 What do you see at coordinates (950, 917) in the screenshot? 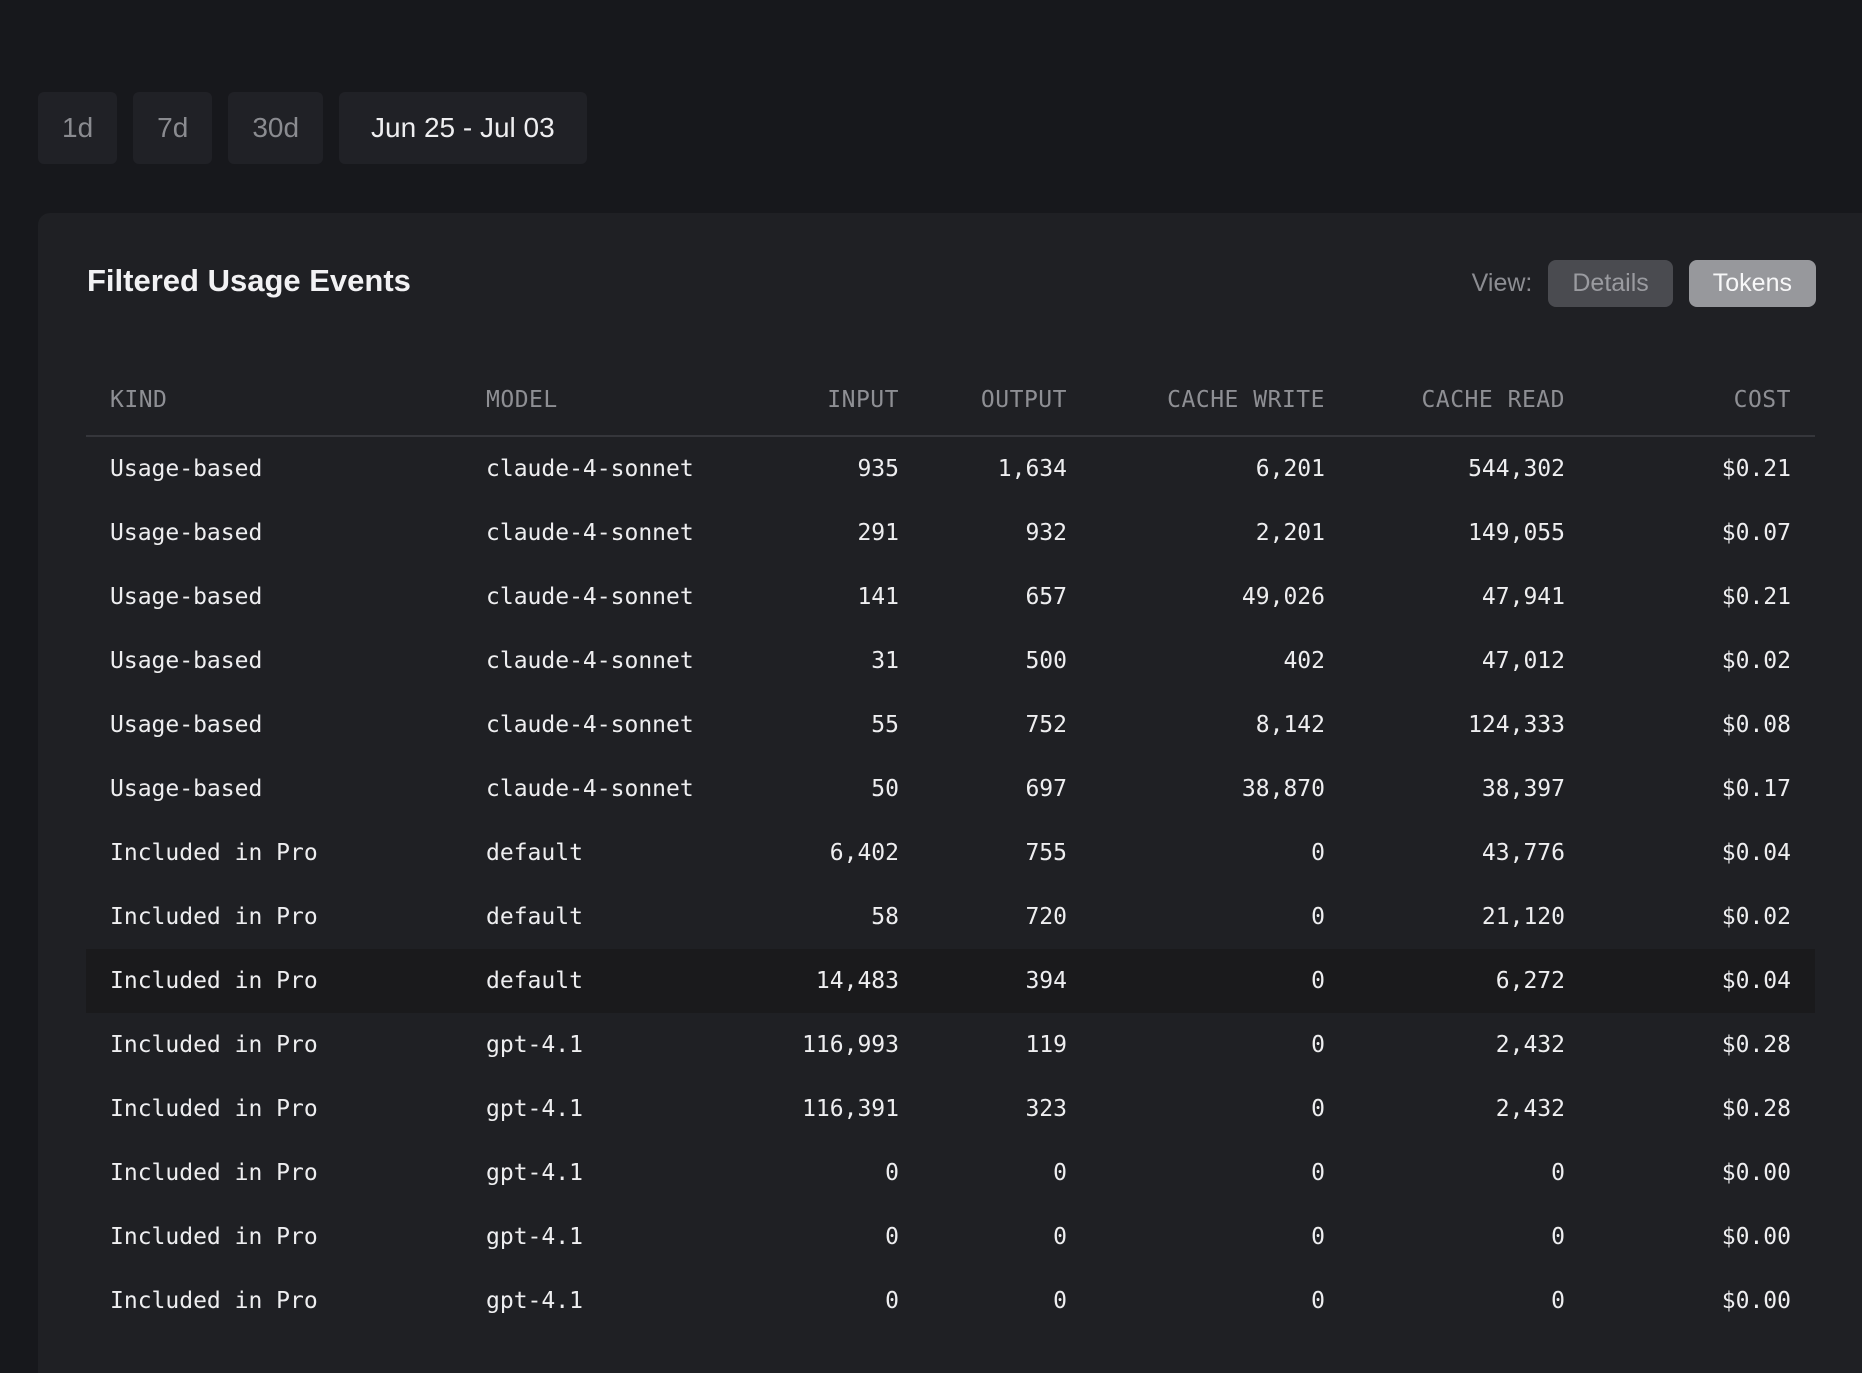
I see `table-row: Included in Pro default 58 720 0 21,120 $0.02` at bounding box center [950, 917].